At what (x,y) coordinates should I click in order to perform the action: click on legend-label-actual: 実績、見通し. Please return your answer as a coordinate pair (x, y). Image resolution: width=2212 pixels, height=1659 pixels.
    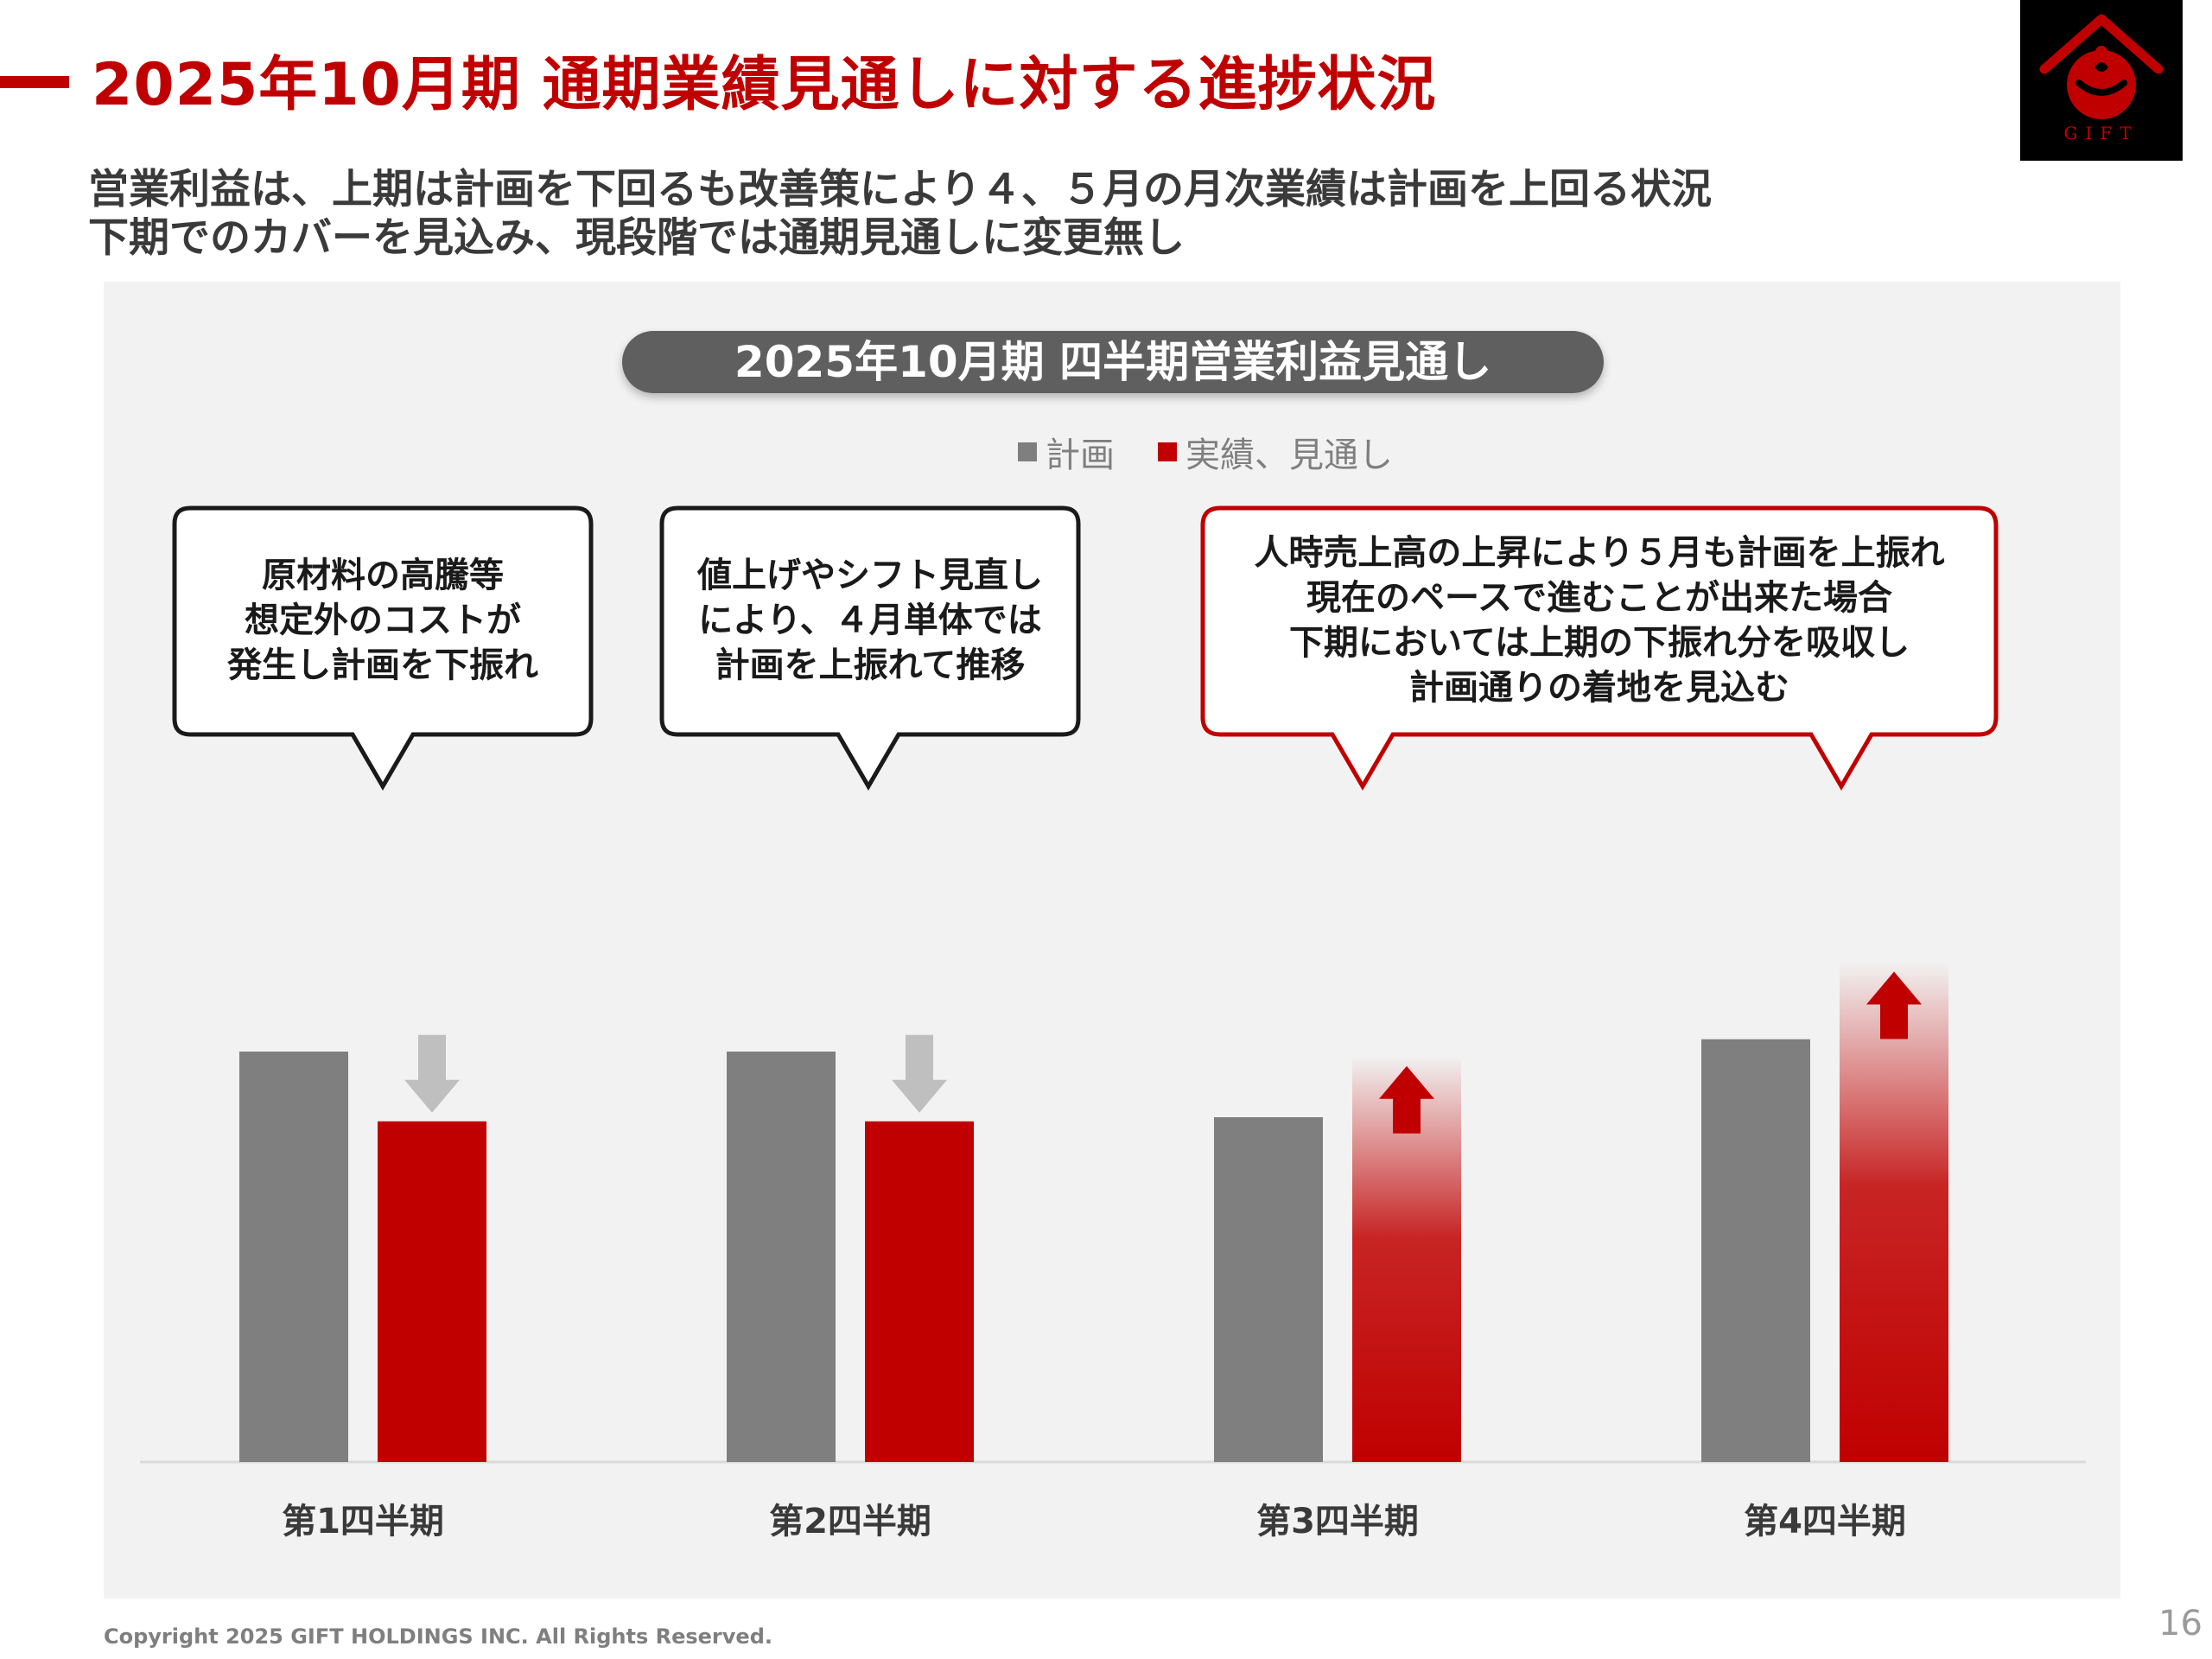
    Looking at the image, I should click on (1289, 455).